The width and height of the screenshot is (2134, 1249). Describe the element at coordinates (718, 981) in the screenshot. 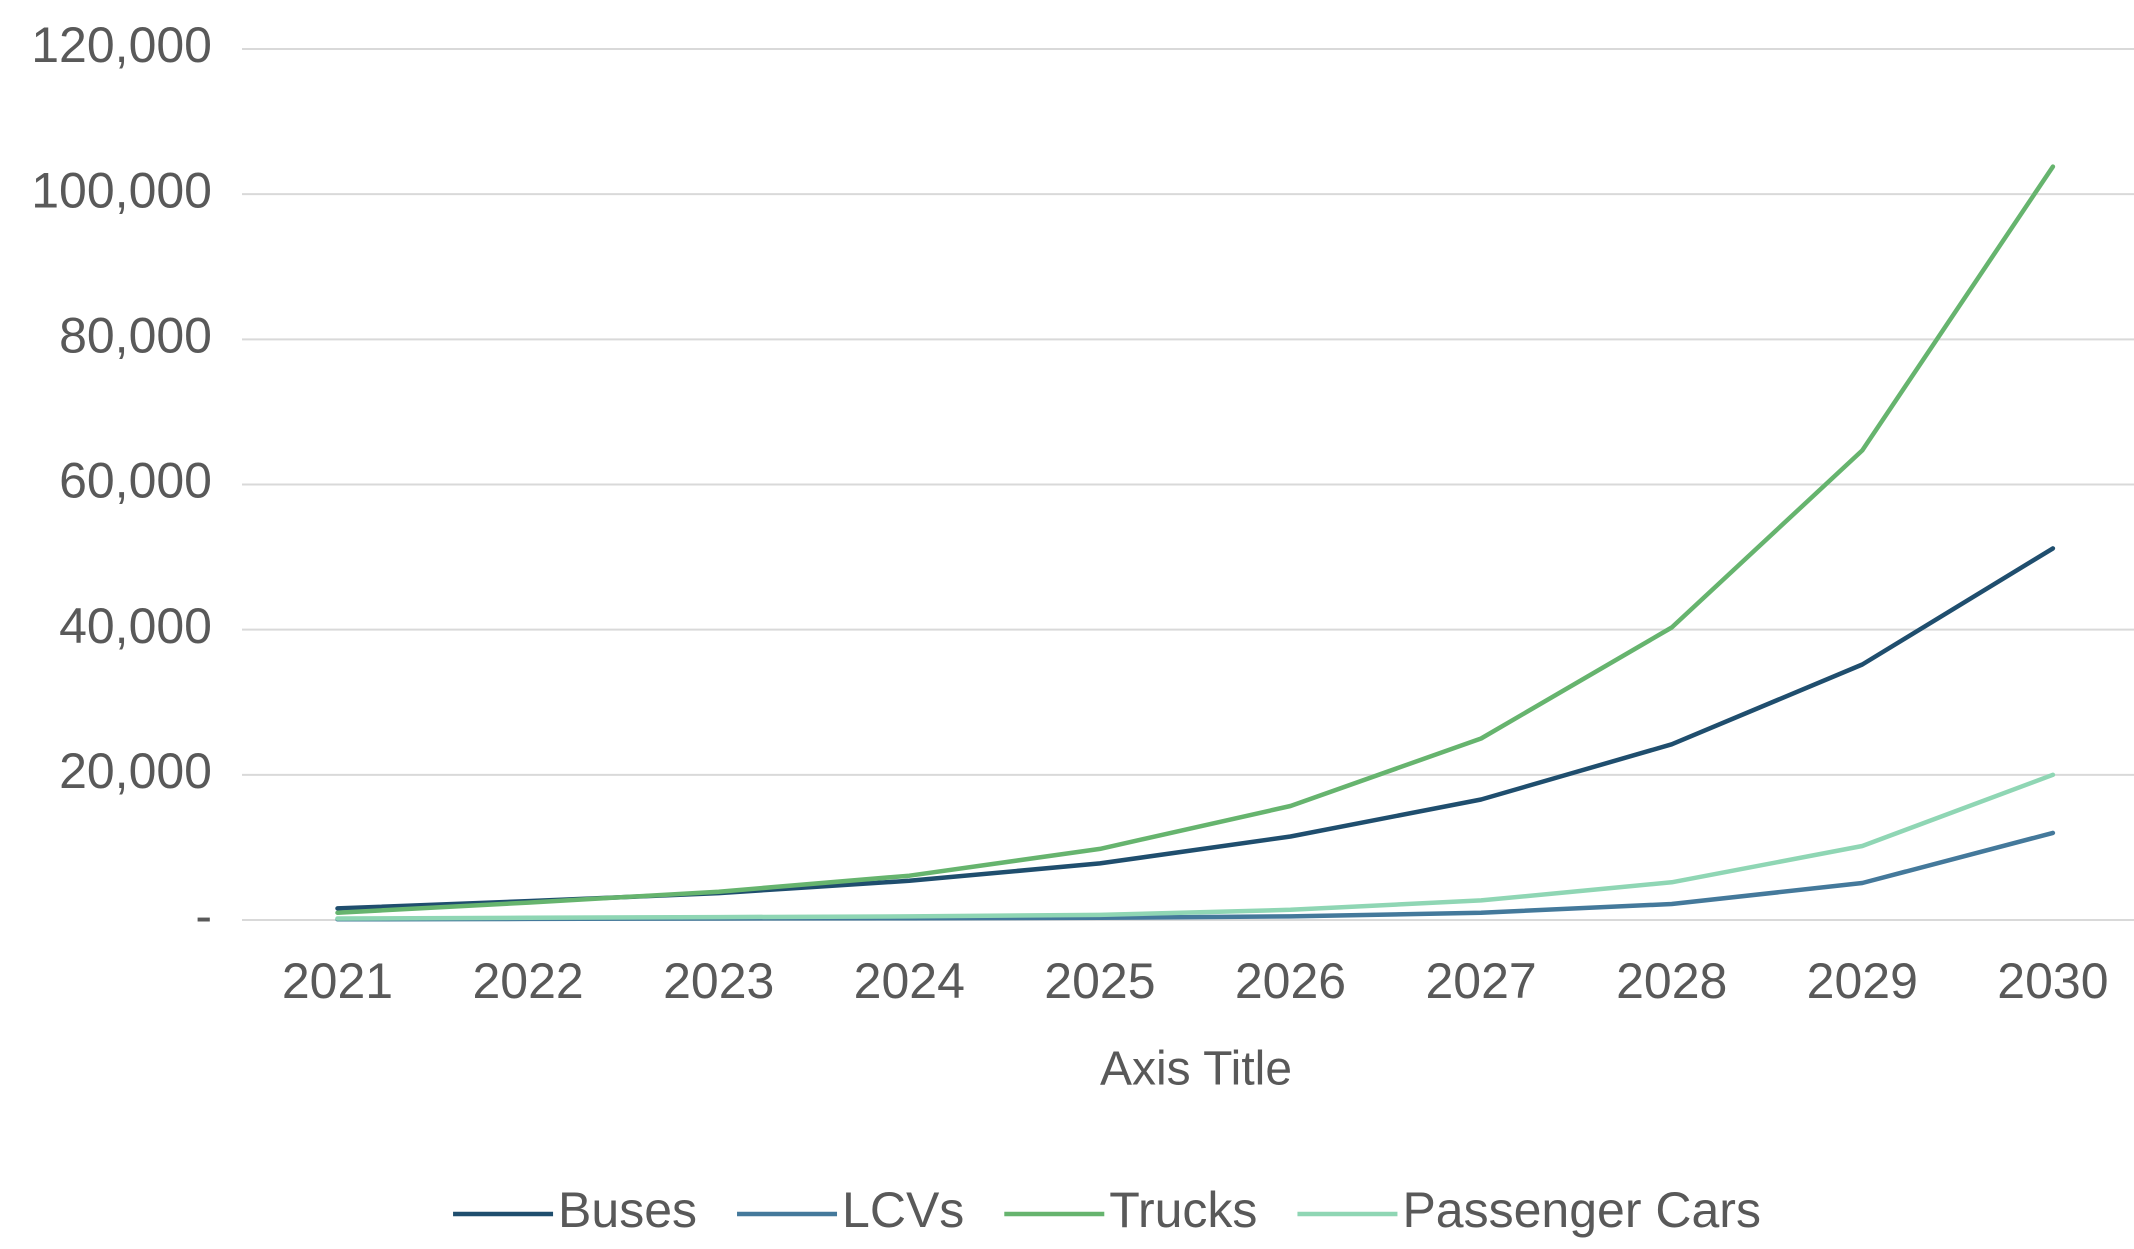

I see `x-tick-label: 2023` at that location.